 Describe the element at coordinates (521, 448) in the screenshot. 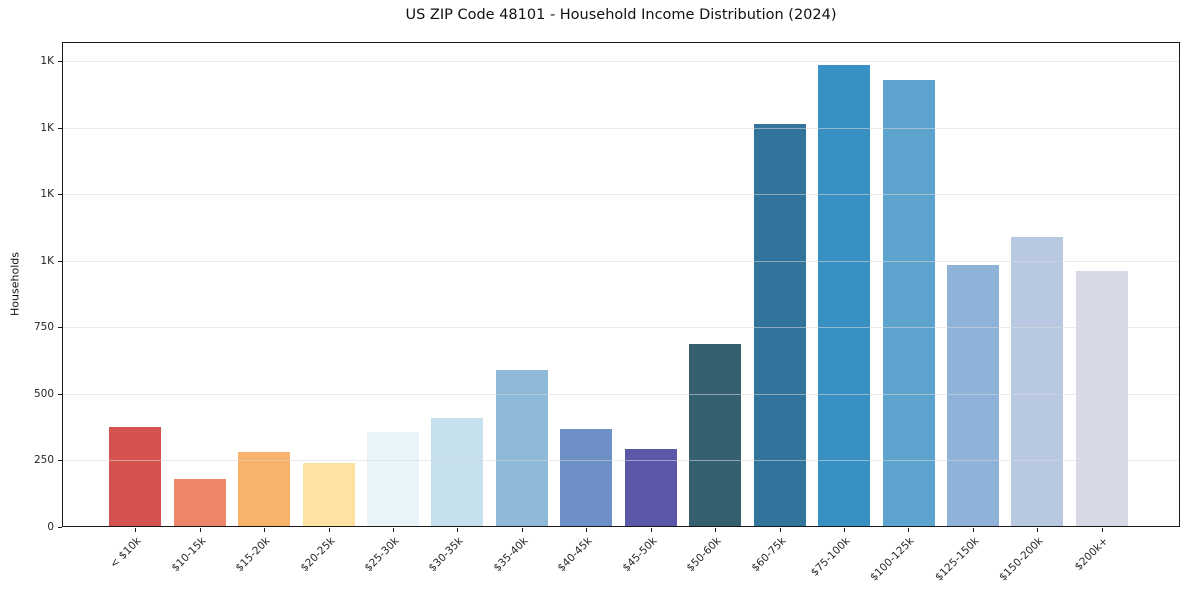

I see `bar-$35-40k` at that location.